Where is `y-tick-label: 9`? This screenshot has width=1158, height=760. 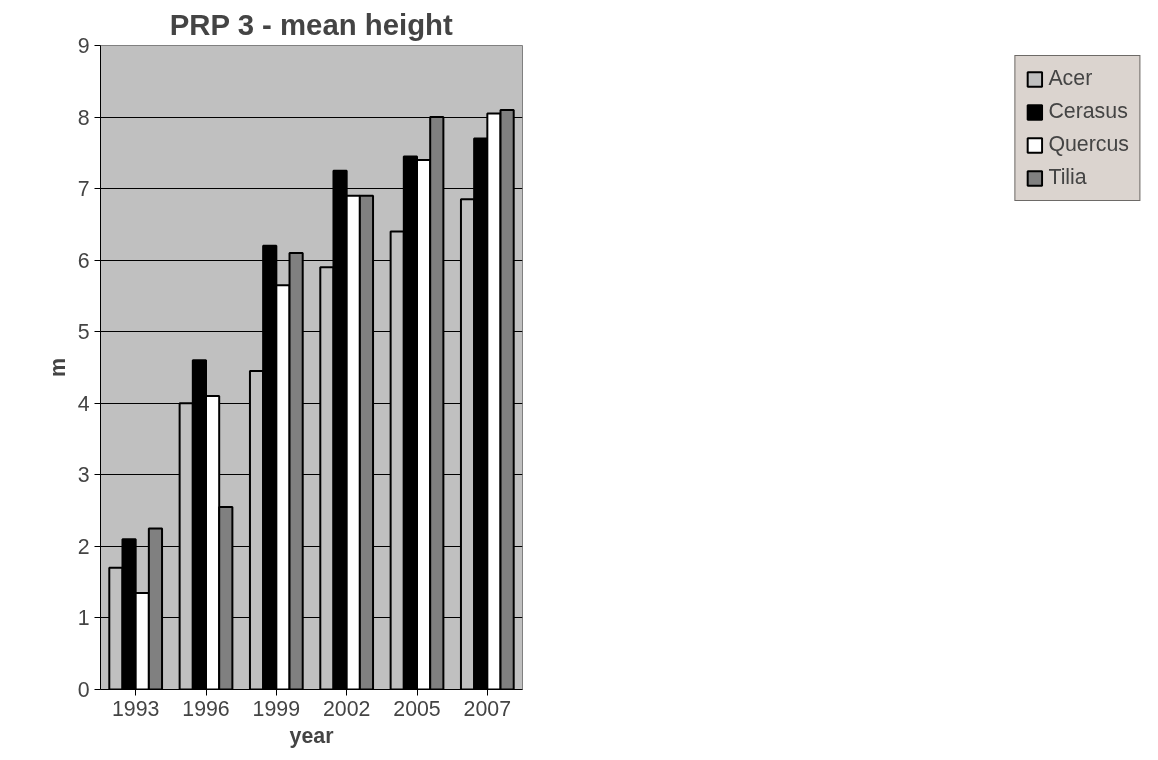 y-tick-label: 9 is located at coordinates (83, 46).